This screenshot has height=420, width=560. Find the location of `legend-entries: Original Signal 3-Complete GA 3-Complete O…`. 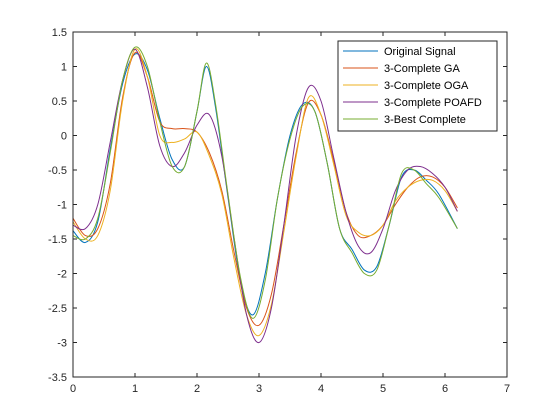

legend-entries: Original Signal 3-Complete GA 3-Complete O… is located at coordinates (412, 86).